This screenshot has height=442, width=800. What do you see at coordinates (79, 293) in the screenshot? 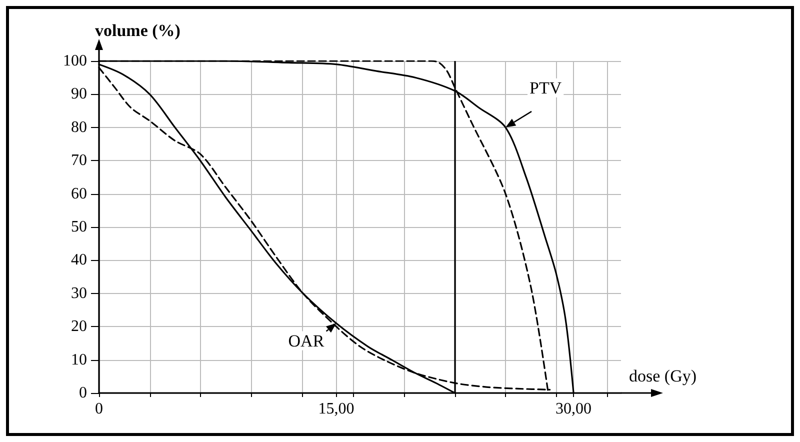
I see `y-tick-label: 30` at bounding box center [79, 293].